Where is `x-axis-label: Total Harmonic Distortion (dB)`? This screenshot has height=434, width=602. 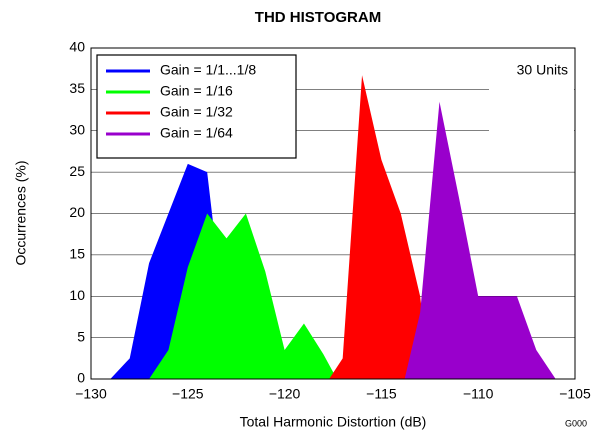
x-axis-label: Total Harmonic Distortion (dB) is located at coordinates (333, 422).